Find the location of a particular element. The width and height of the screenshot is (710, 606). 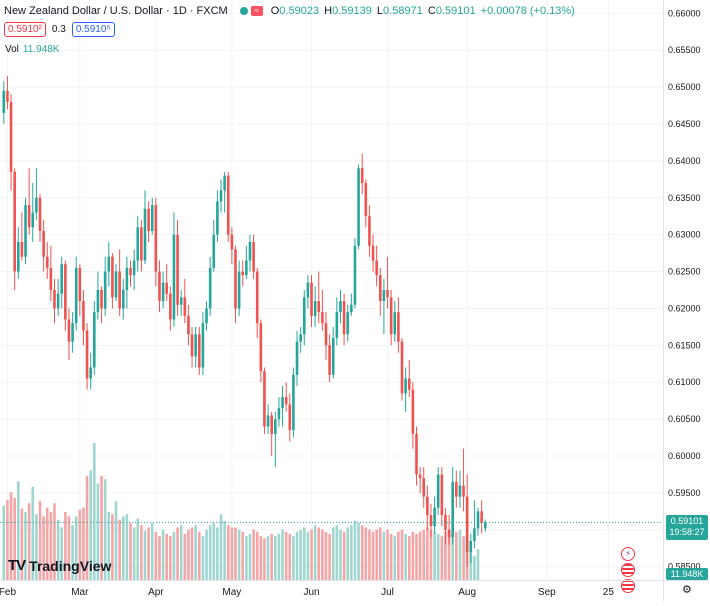

buy-button: 0.5910⁵ is located at coordinates (93, 29).